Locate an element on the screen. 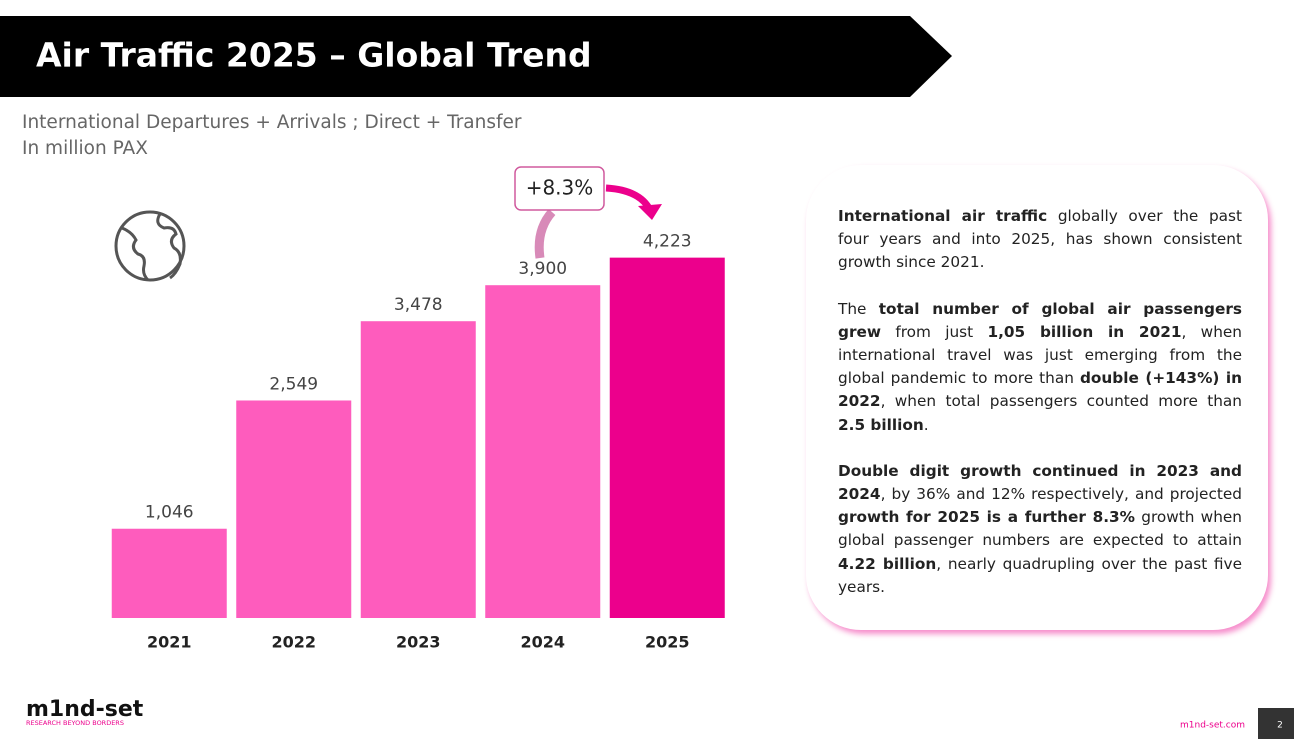 The image size is (1312, 739). value-label: 3,478 is located at coordinates (418, 305).